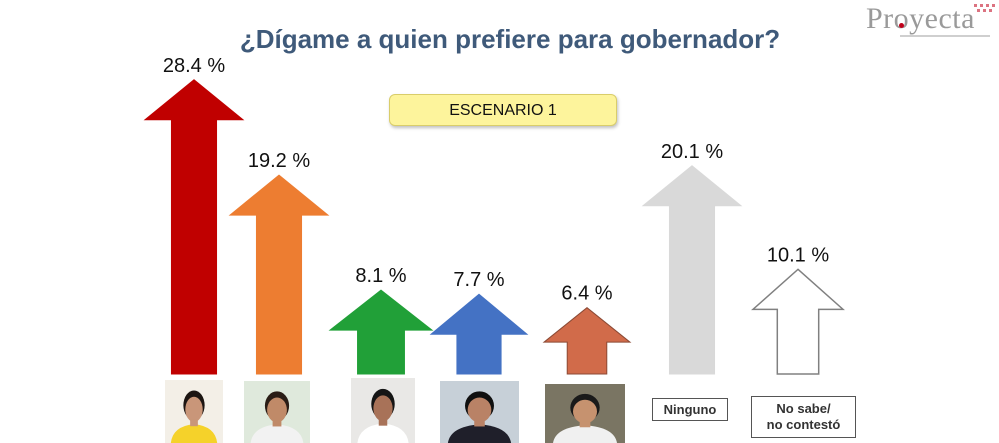  What do you see at coordinates (984, 9) in the screenshot?
I see `logo-pattern-icon` at bounding box center [984, 9].